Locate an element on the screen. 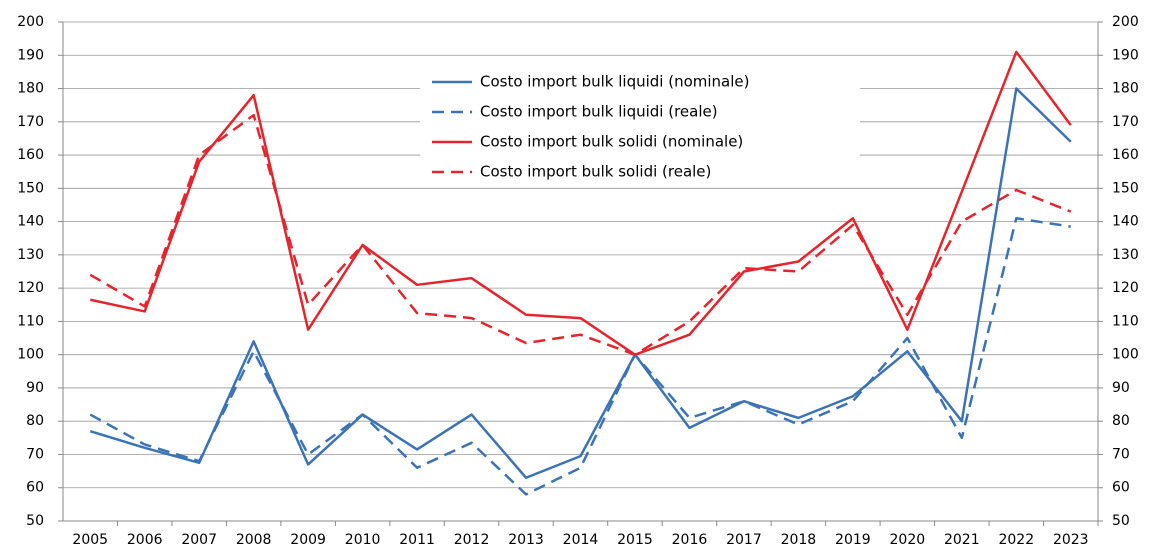 Image resolution: width=1151 pixels, height=553 pixels. y2-tick-label: 70 is located at coordinates (1121, 454).